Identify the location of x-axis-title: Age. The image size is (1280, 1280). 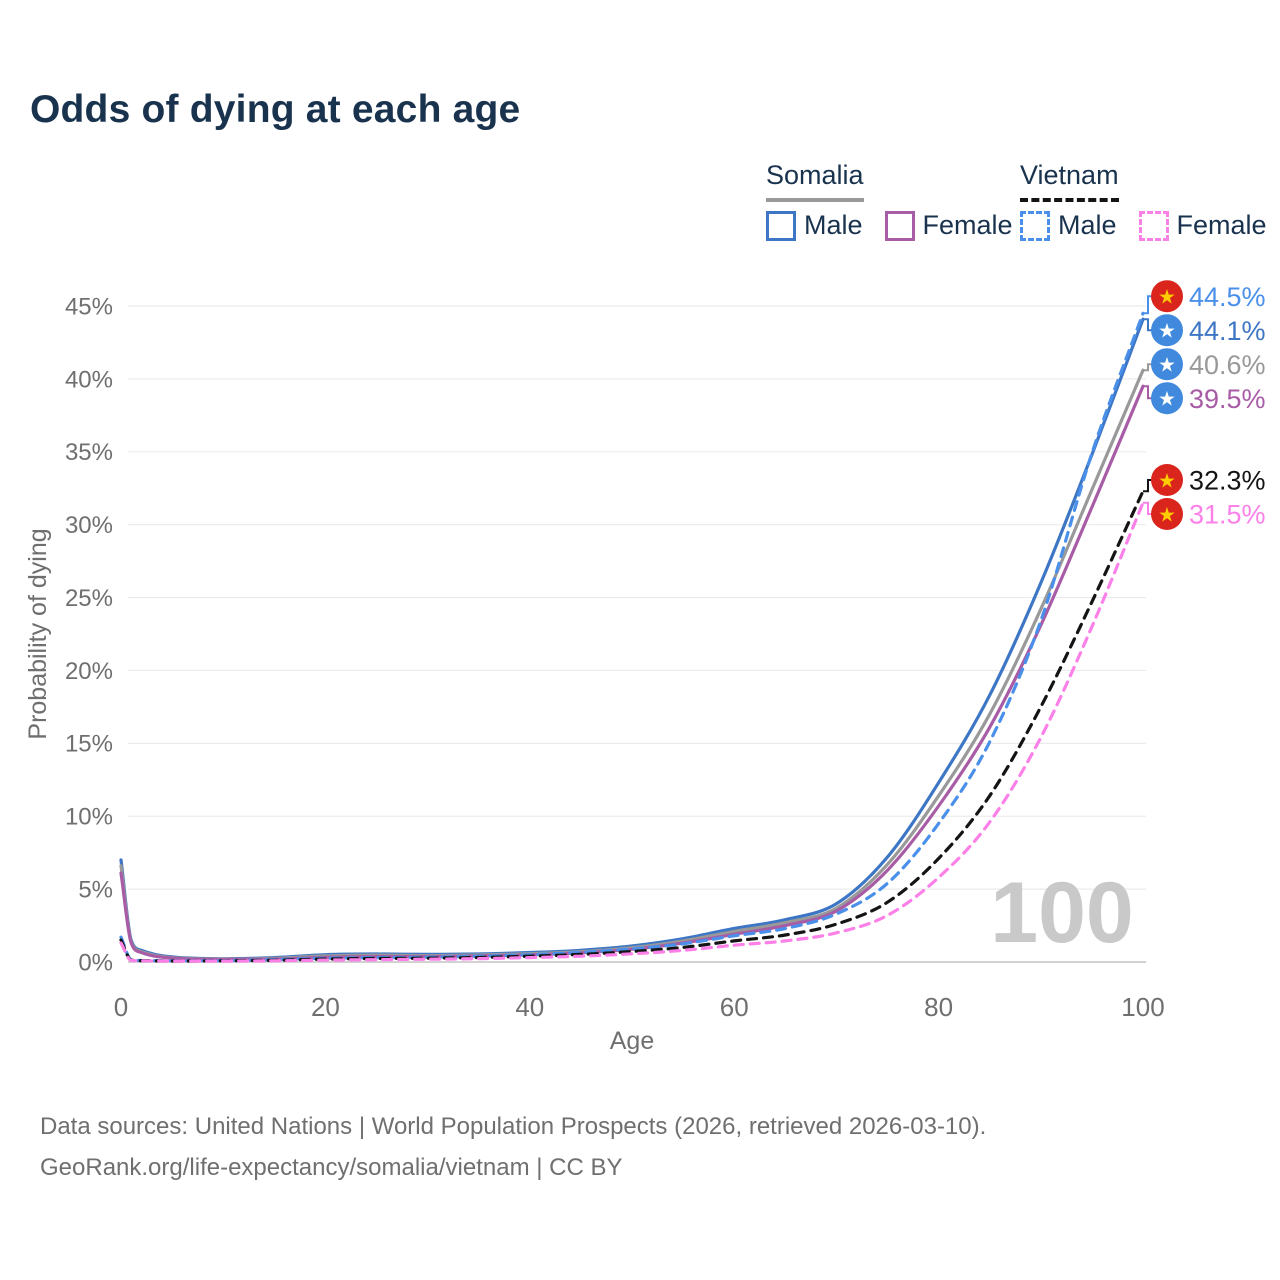
(632, 1041).